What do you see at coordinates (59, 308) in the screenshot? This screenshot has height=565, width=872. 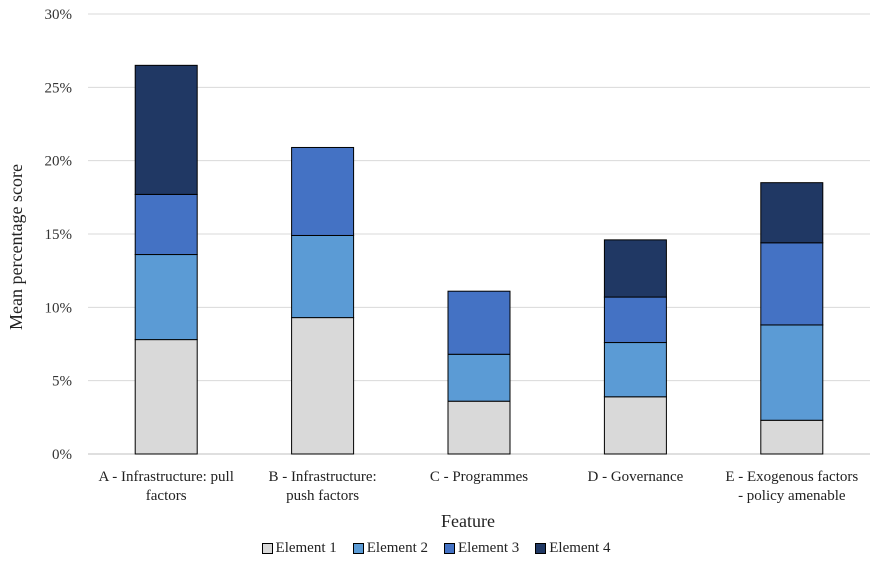 I see `y-tick-label: 10%` at bounding box center [59, 308].